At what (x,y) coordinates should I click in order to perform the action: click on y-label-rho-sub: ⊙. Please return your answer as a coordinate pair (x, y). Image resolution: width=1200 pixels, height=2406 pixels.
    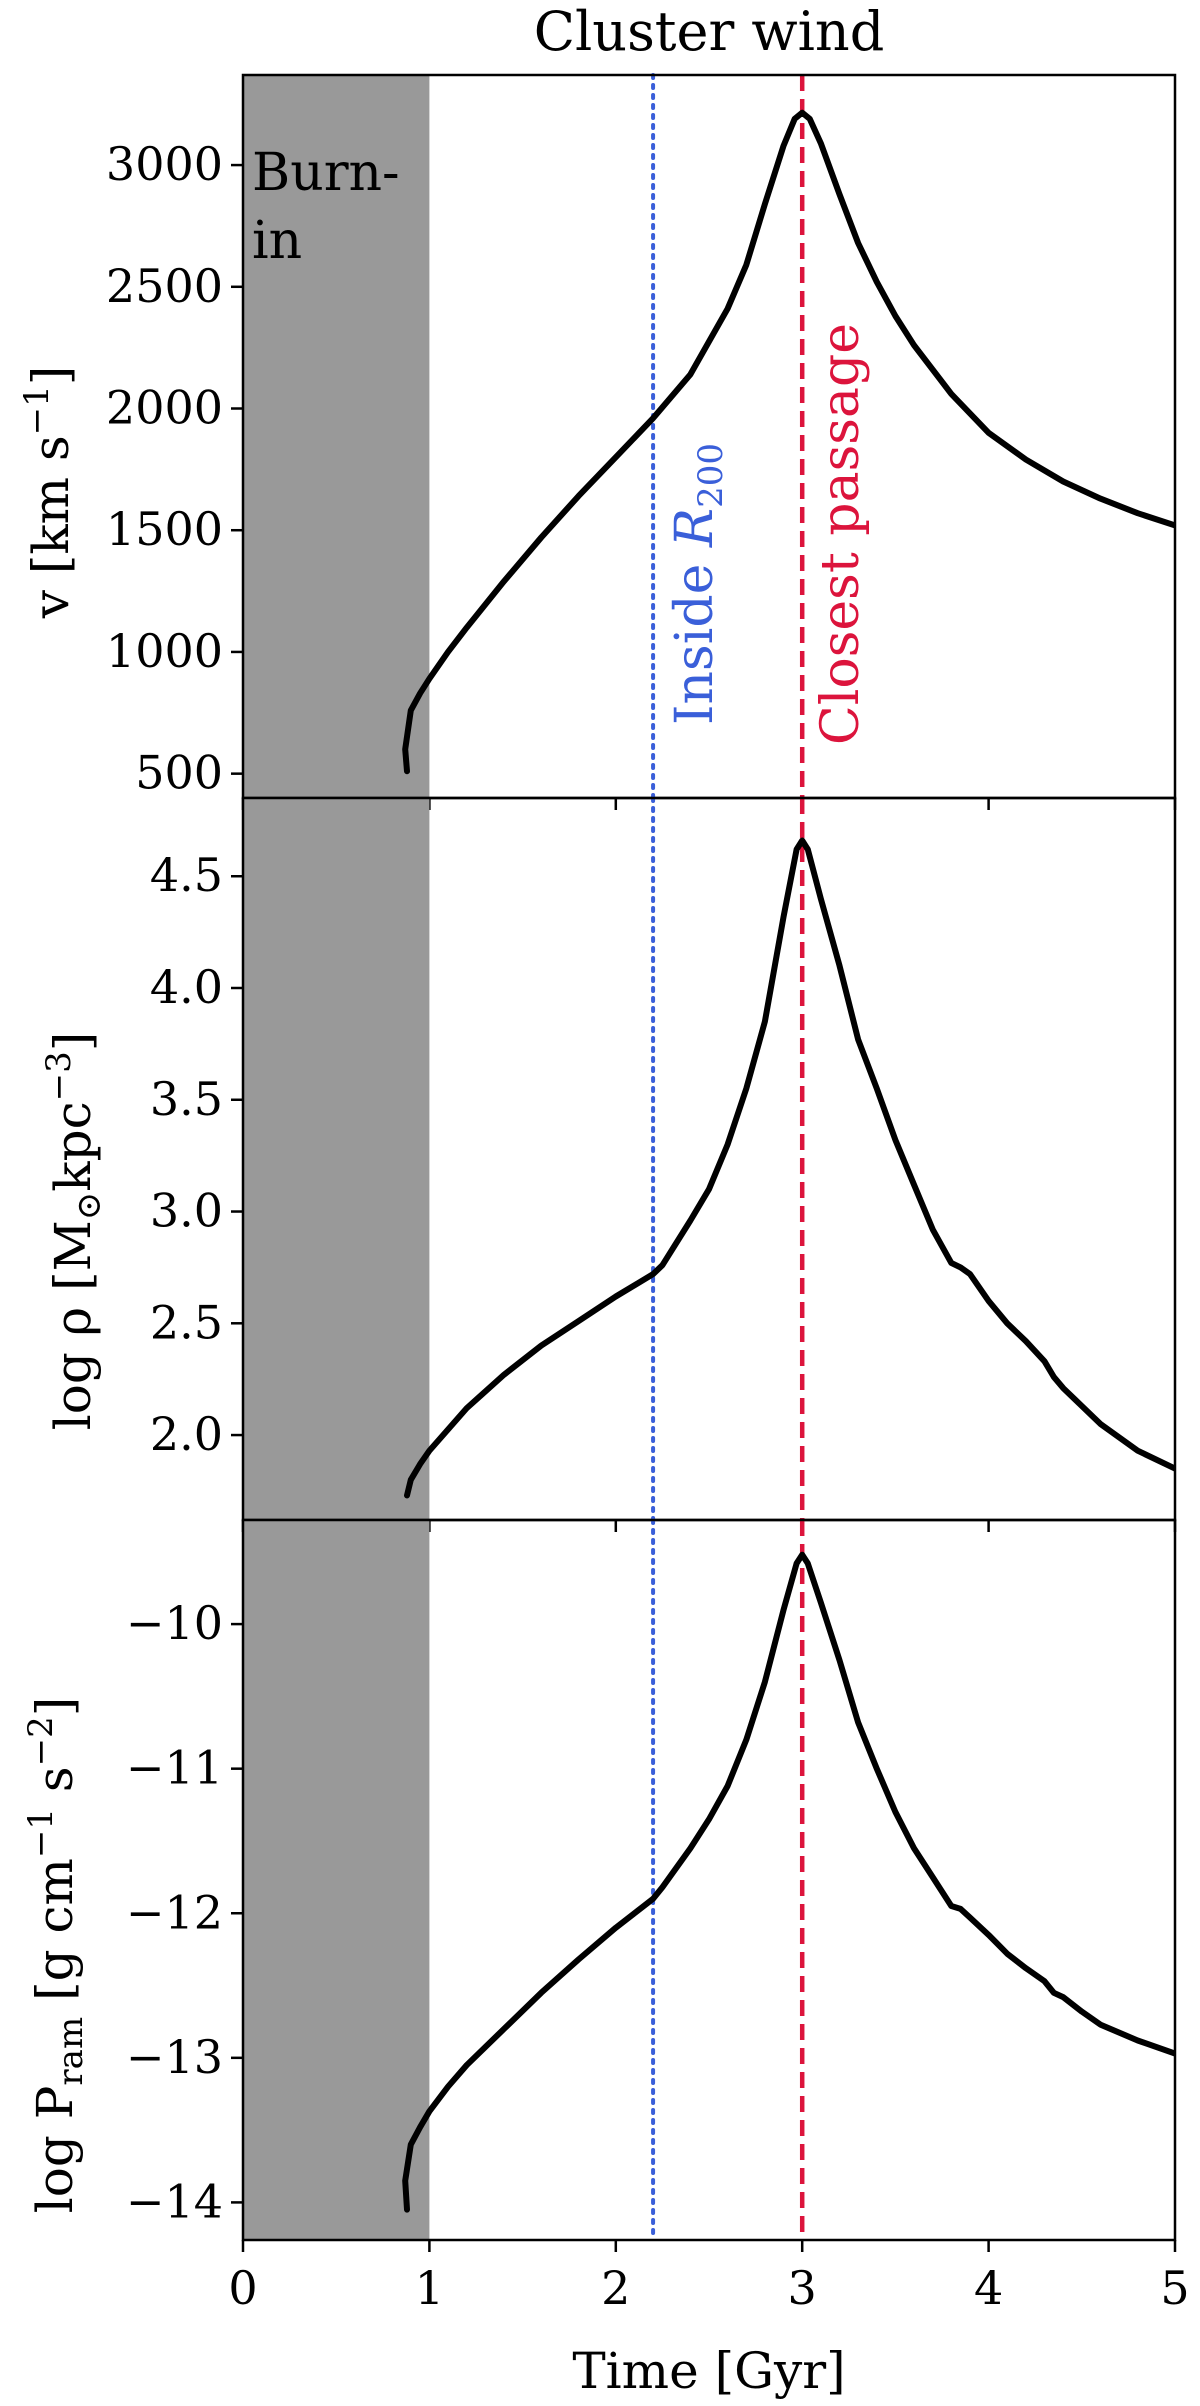
    Looking at the image, I should click on (89, 1206).